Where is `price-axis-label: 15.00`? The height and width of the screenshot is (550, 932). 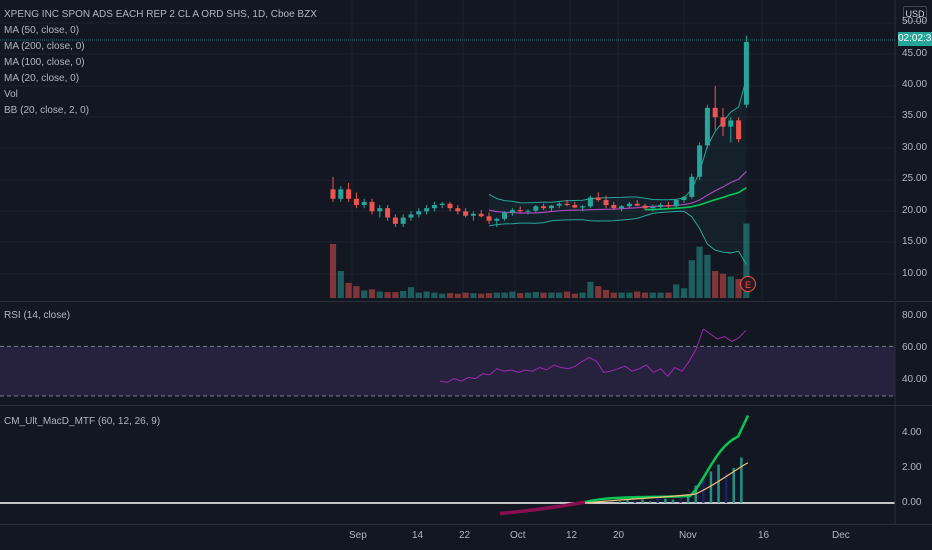 price-axis-label: 15.00 is located at coordinates (915, 241).